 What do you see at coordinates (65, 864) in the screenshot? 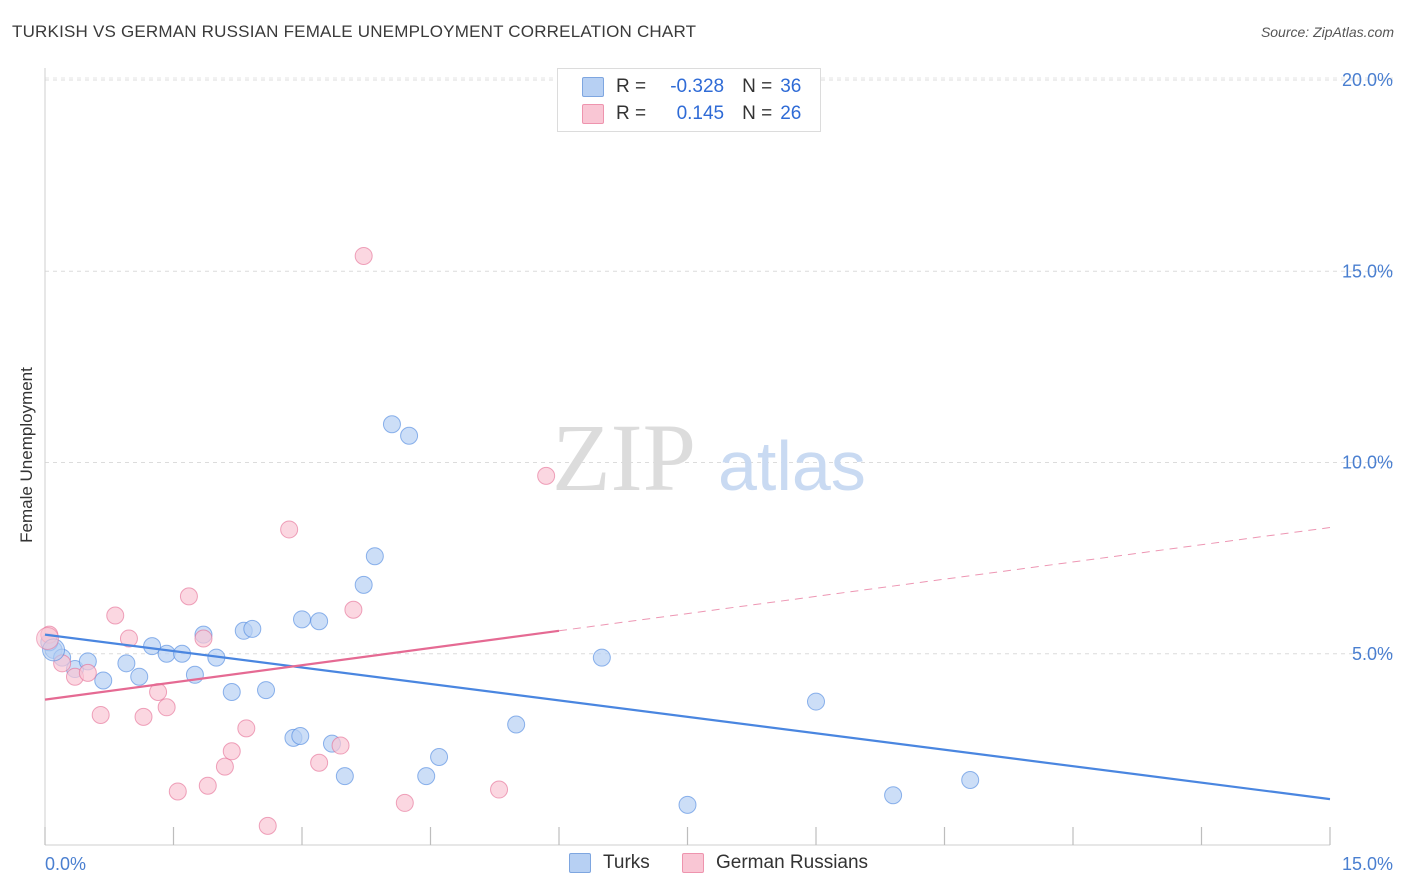
I see `x-tick-label: 0.0%` at bounding box center [65, 864].